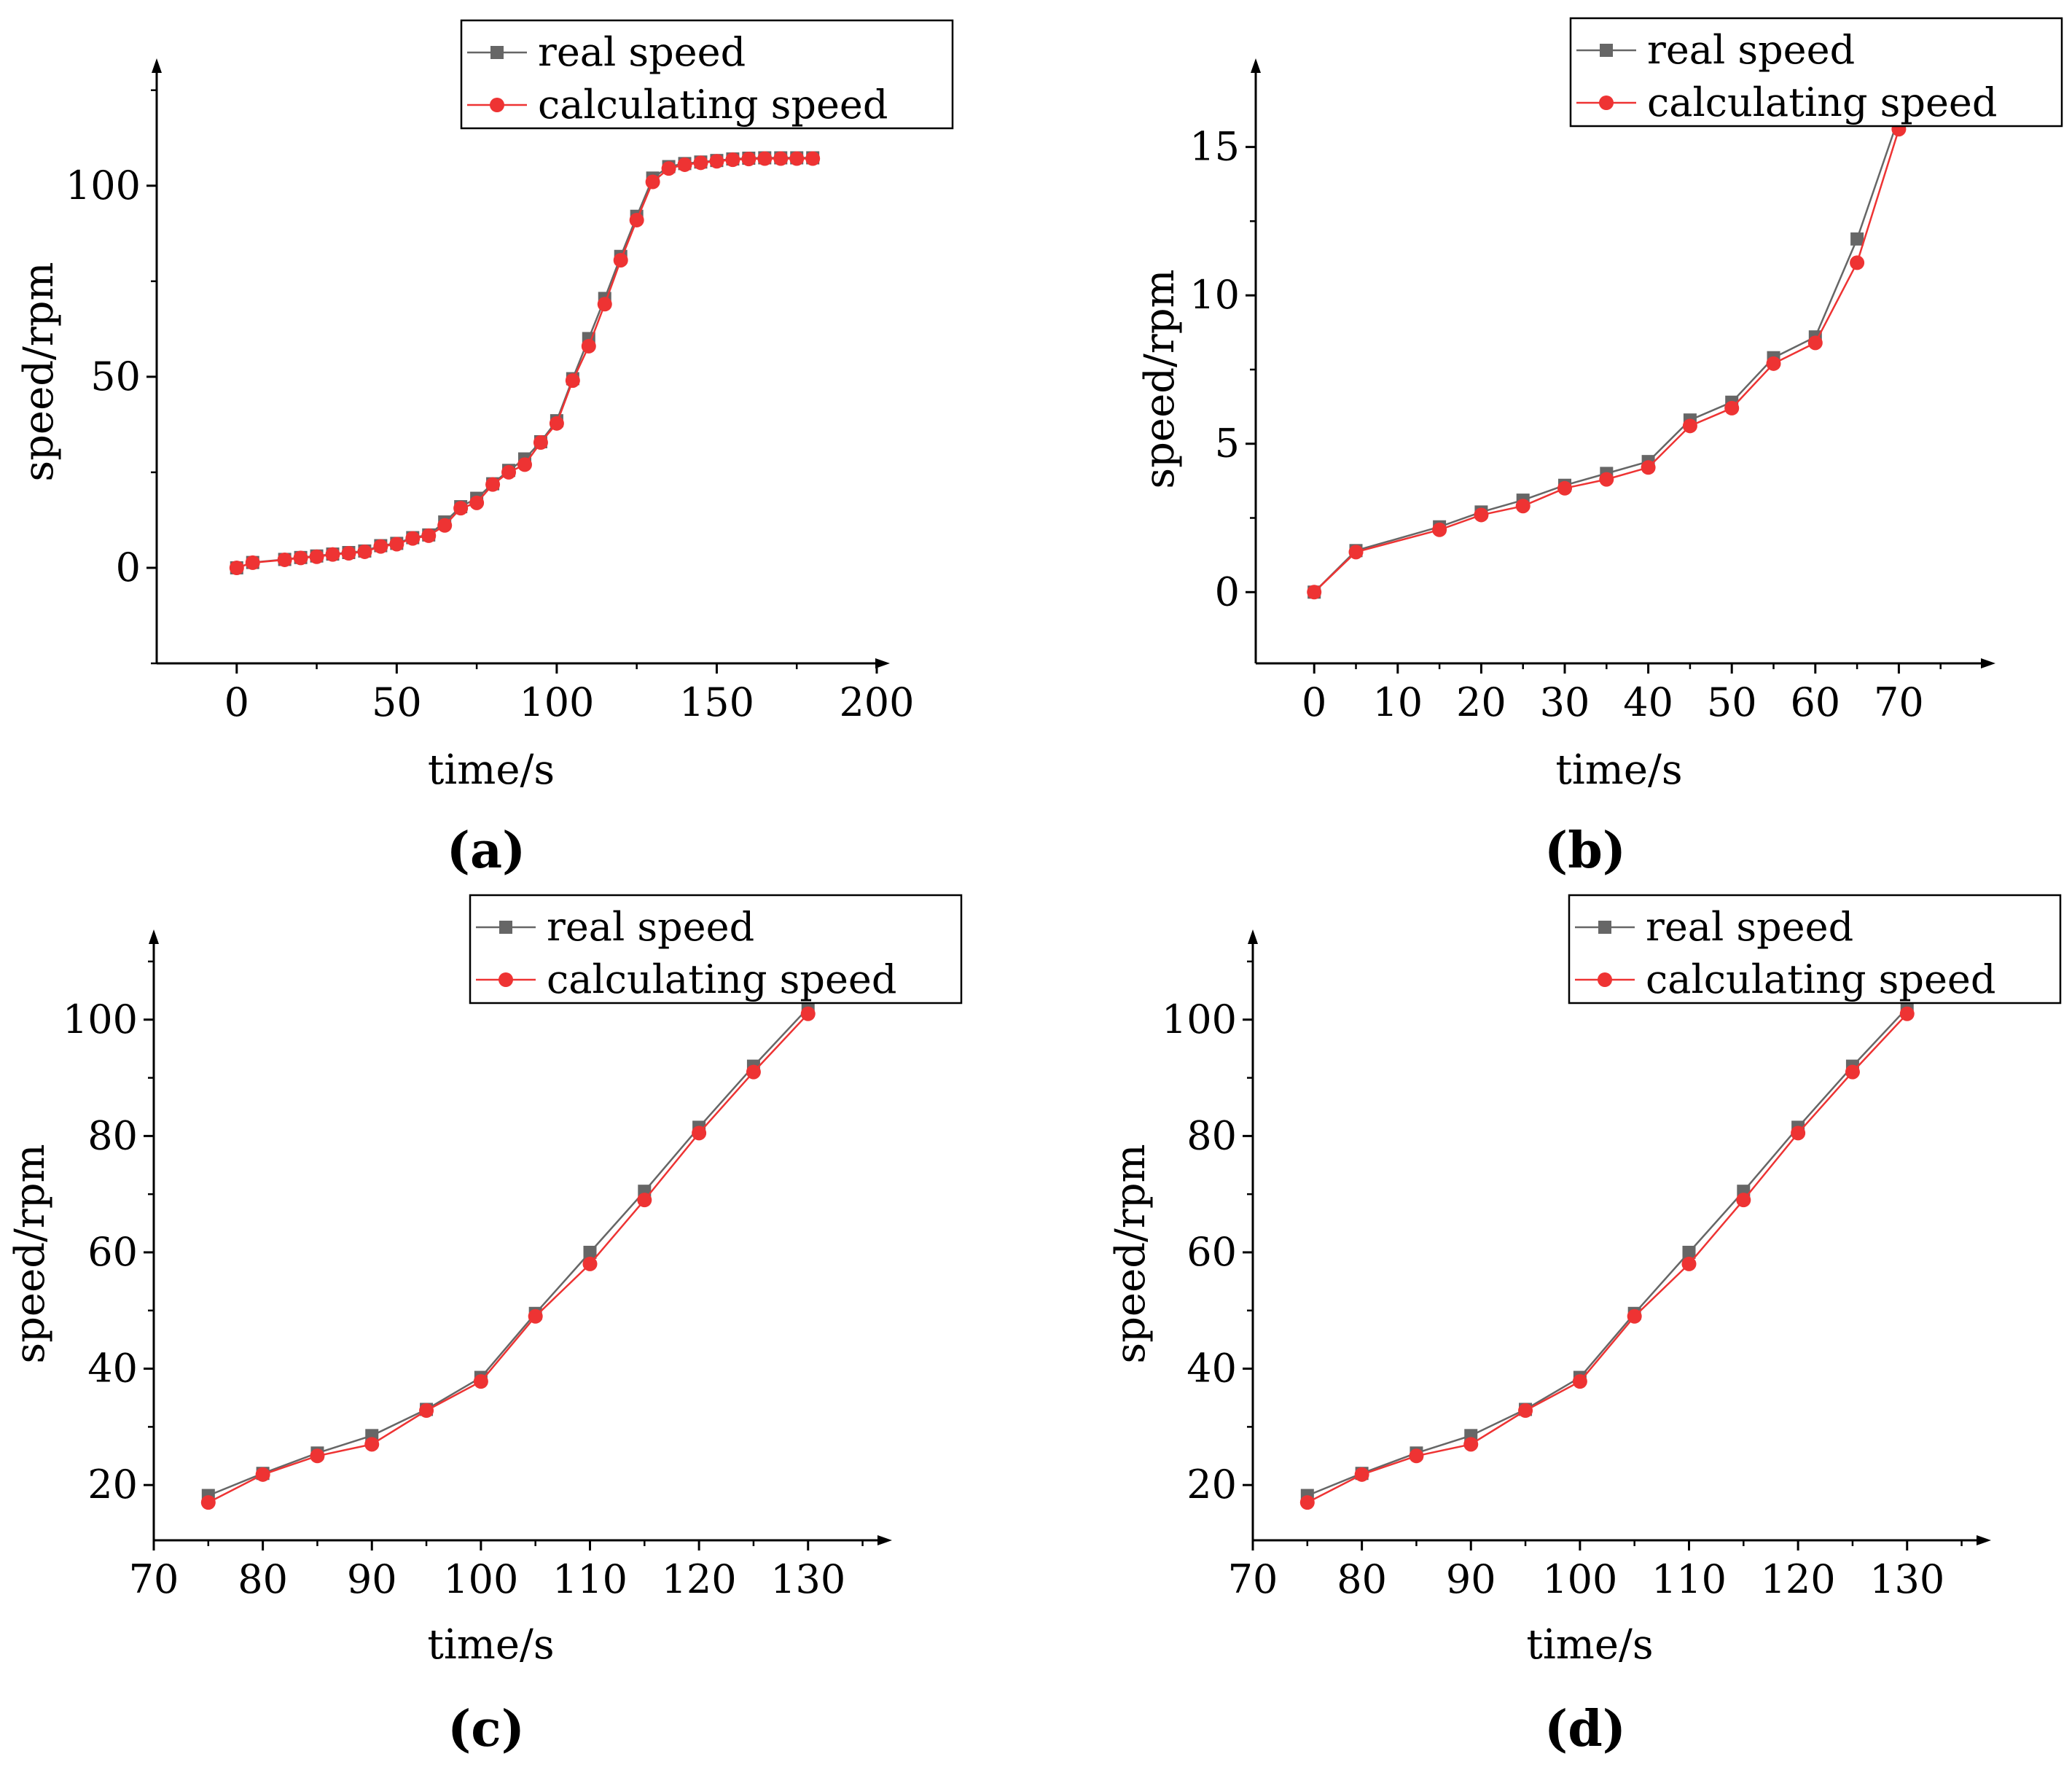 This screenshot has height=1767, width=2072. What do you see at coordinates (1227, 444) in the screenshot?
I see `y-tick-label: 5` at bounding box center [1227, 444].